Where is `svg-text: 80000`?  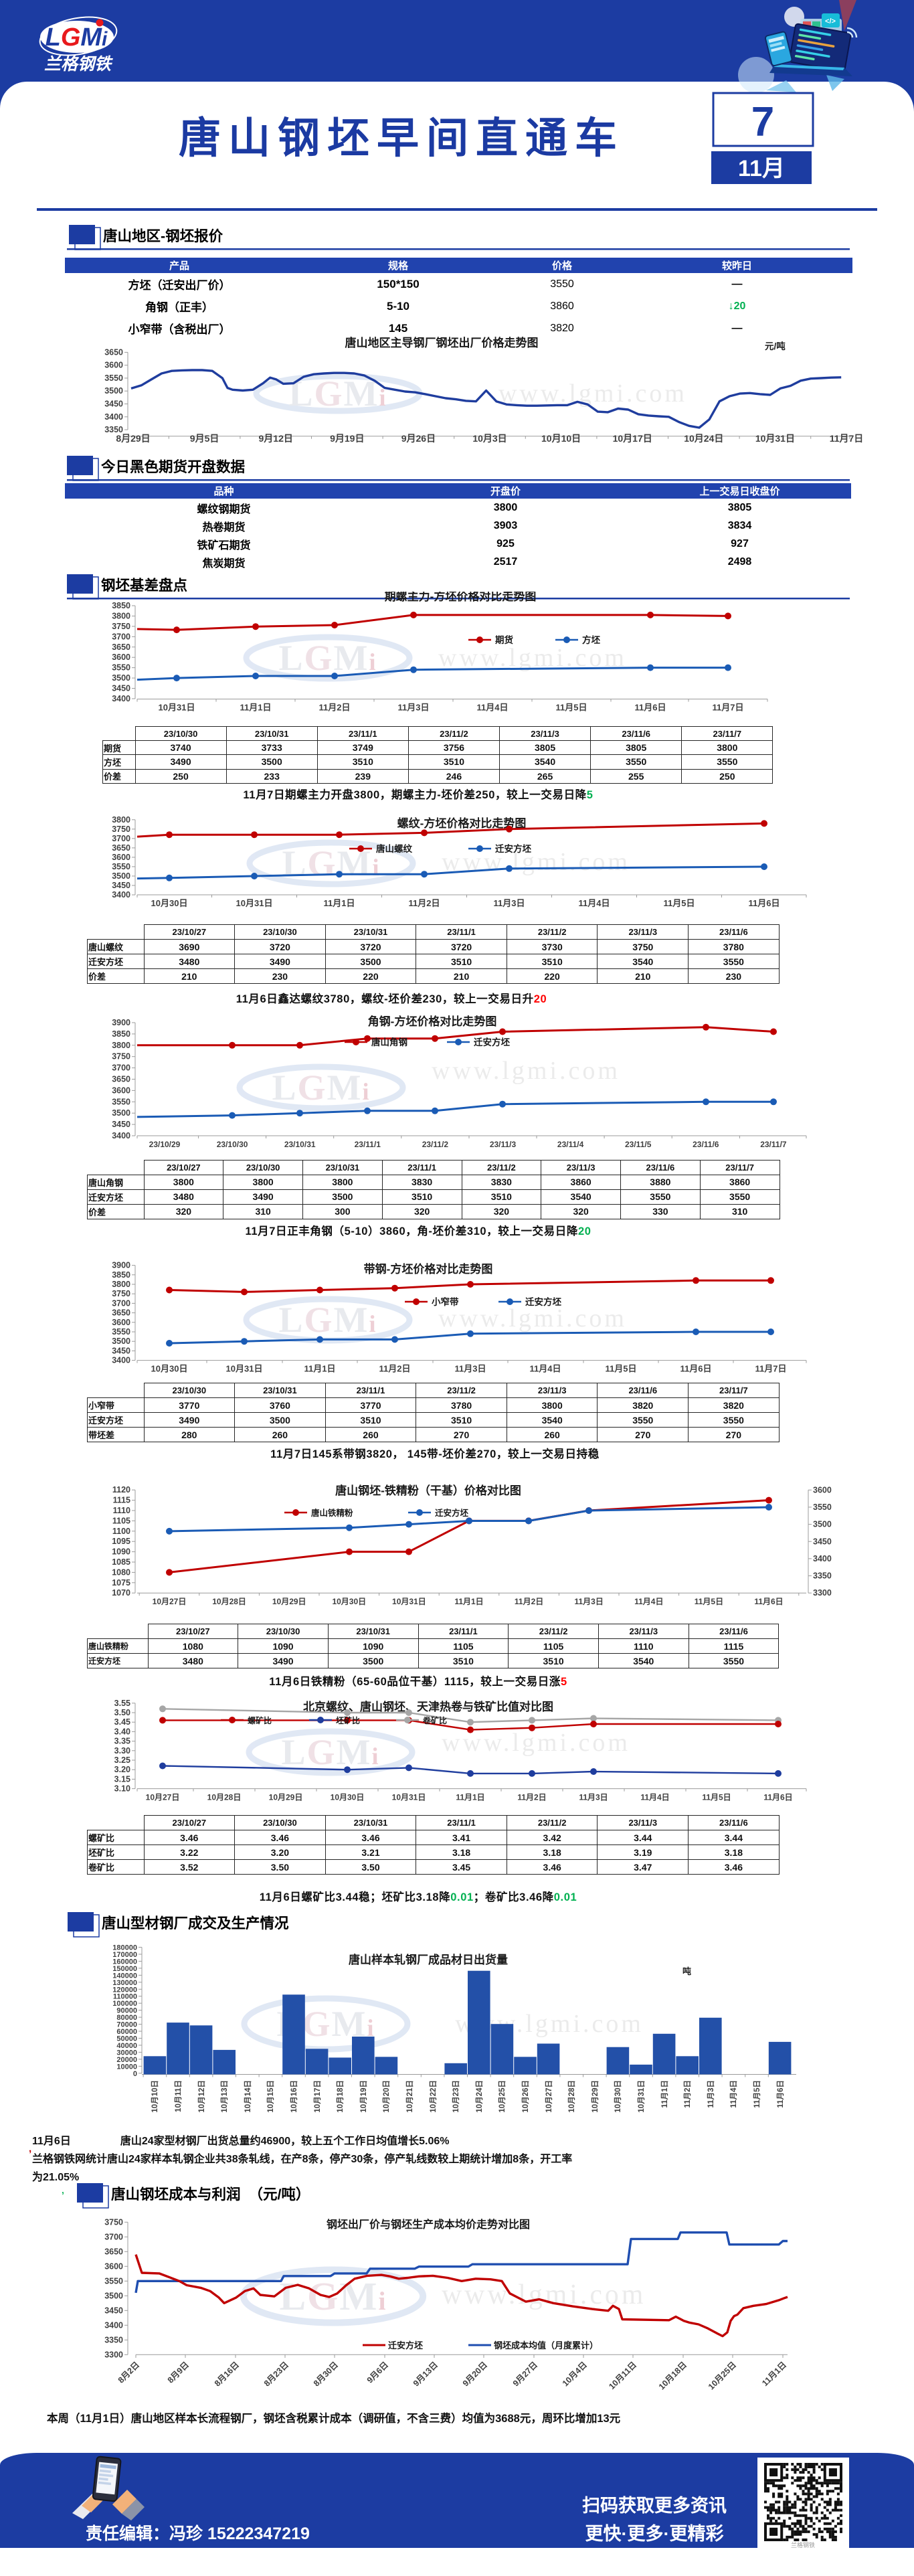
svg-text: 80000 is located at coordinates (127, 2018).